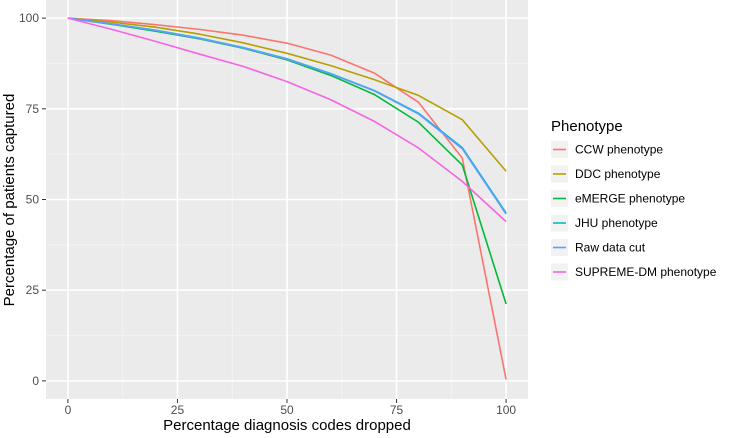 This screenshot has height=438, width=733. Describe the element at coordinates (9, 200) in the screenshot. I see `y-axis-title: Percentage of patients captured` at that location.